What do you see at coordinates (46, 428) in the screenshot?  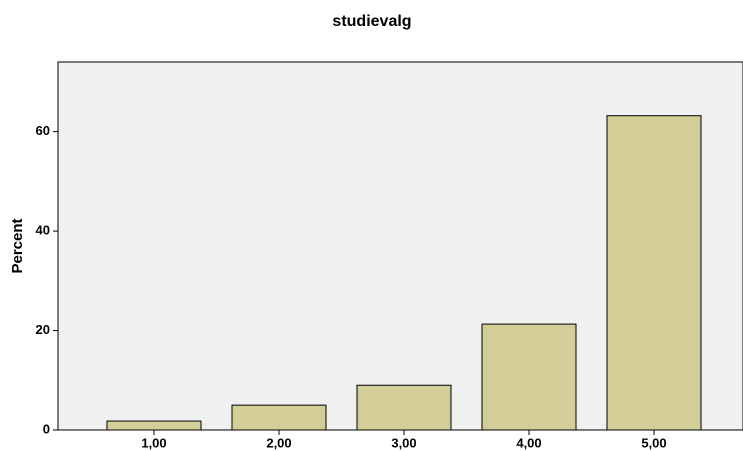 I see `y-tick-label: 0` at bounding box center [46, 428].